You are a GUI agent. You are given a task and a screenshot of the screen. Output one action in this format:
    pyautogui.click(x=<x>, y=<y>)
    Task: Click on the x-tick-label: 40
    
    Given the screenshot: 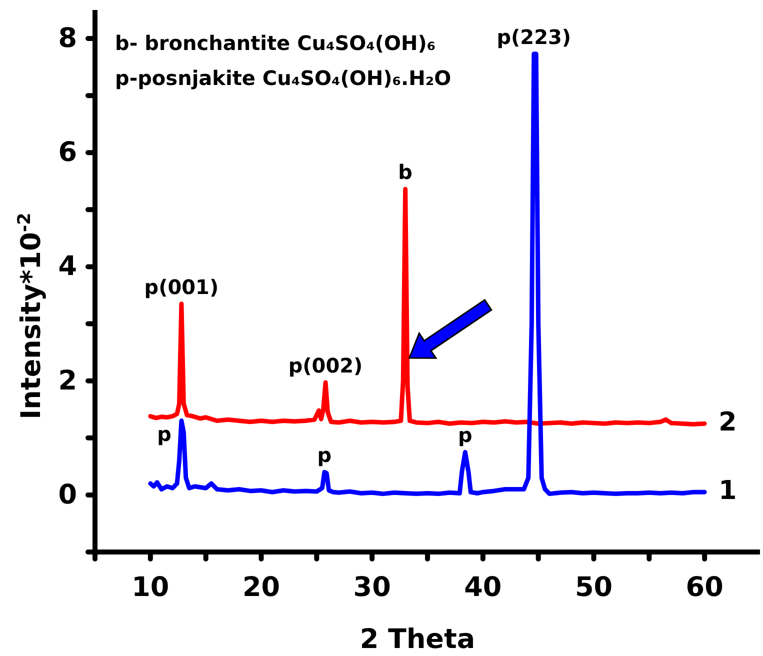 What is the action you would take?
    pyautogui.click(x=483, y=587)
    